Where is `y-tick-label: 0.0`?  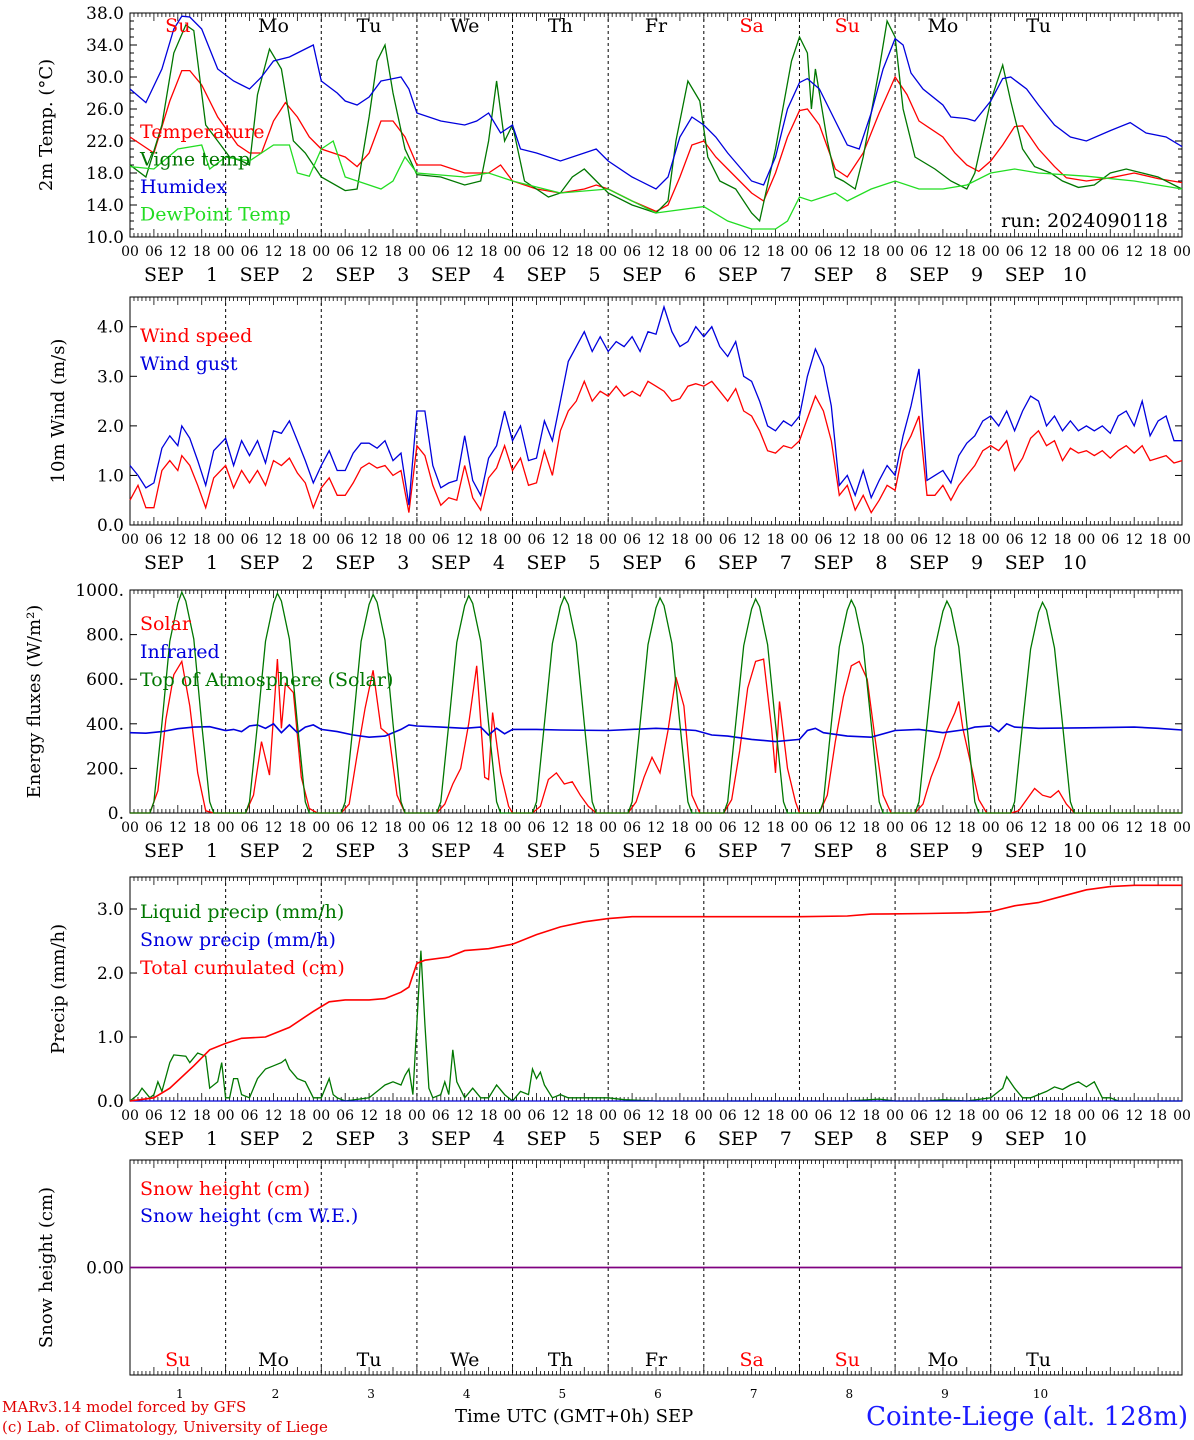 y-tick-label: 0.0 is located at coordinates (110, 1102).